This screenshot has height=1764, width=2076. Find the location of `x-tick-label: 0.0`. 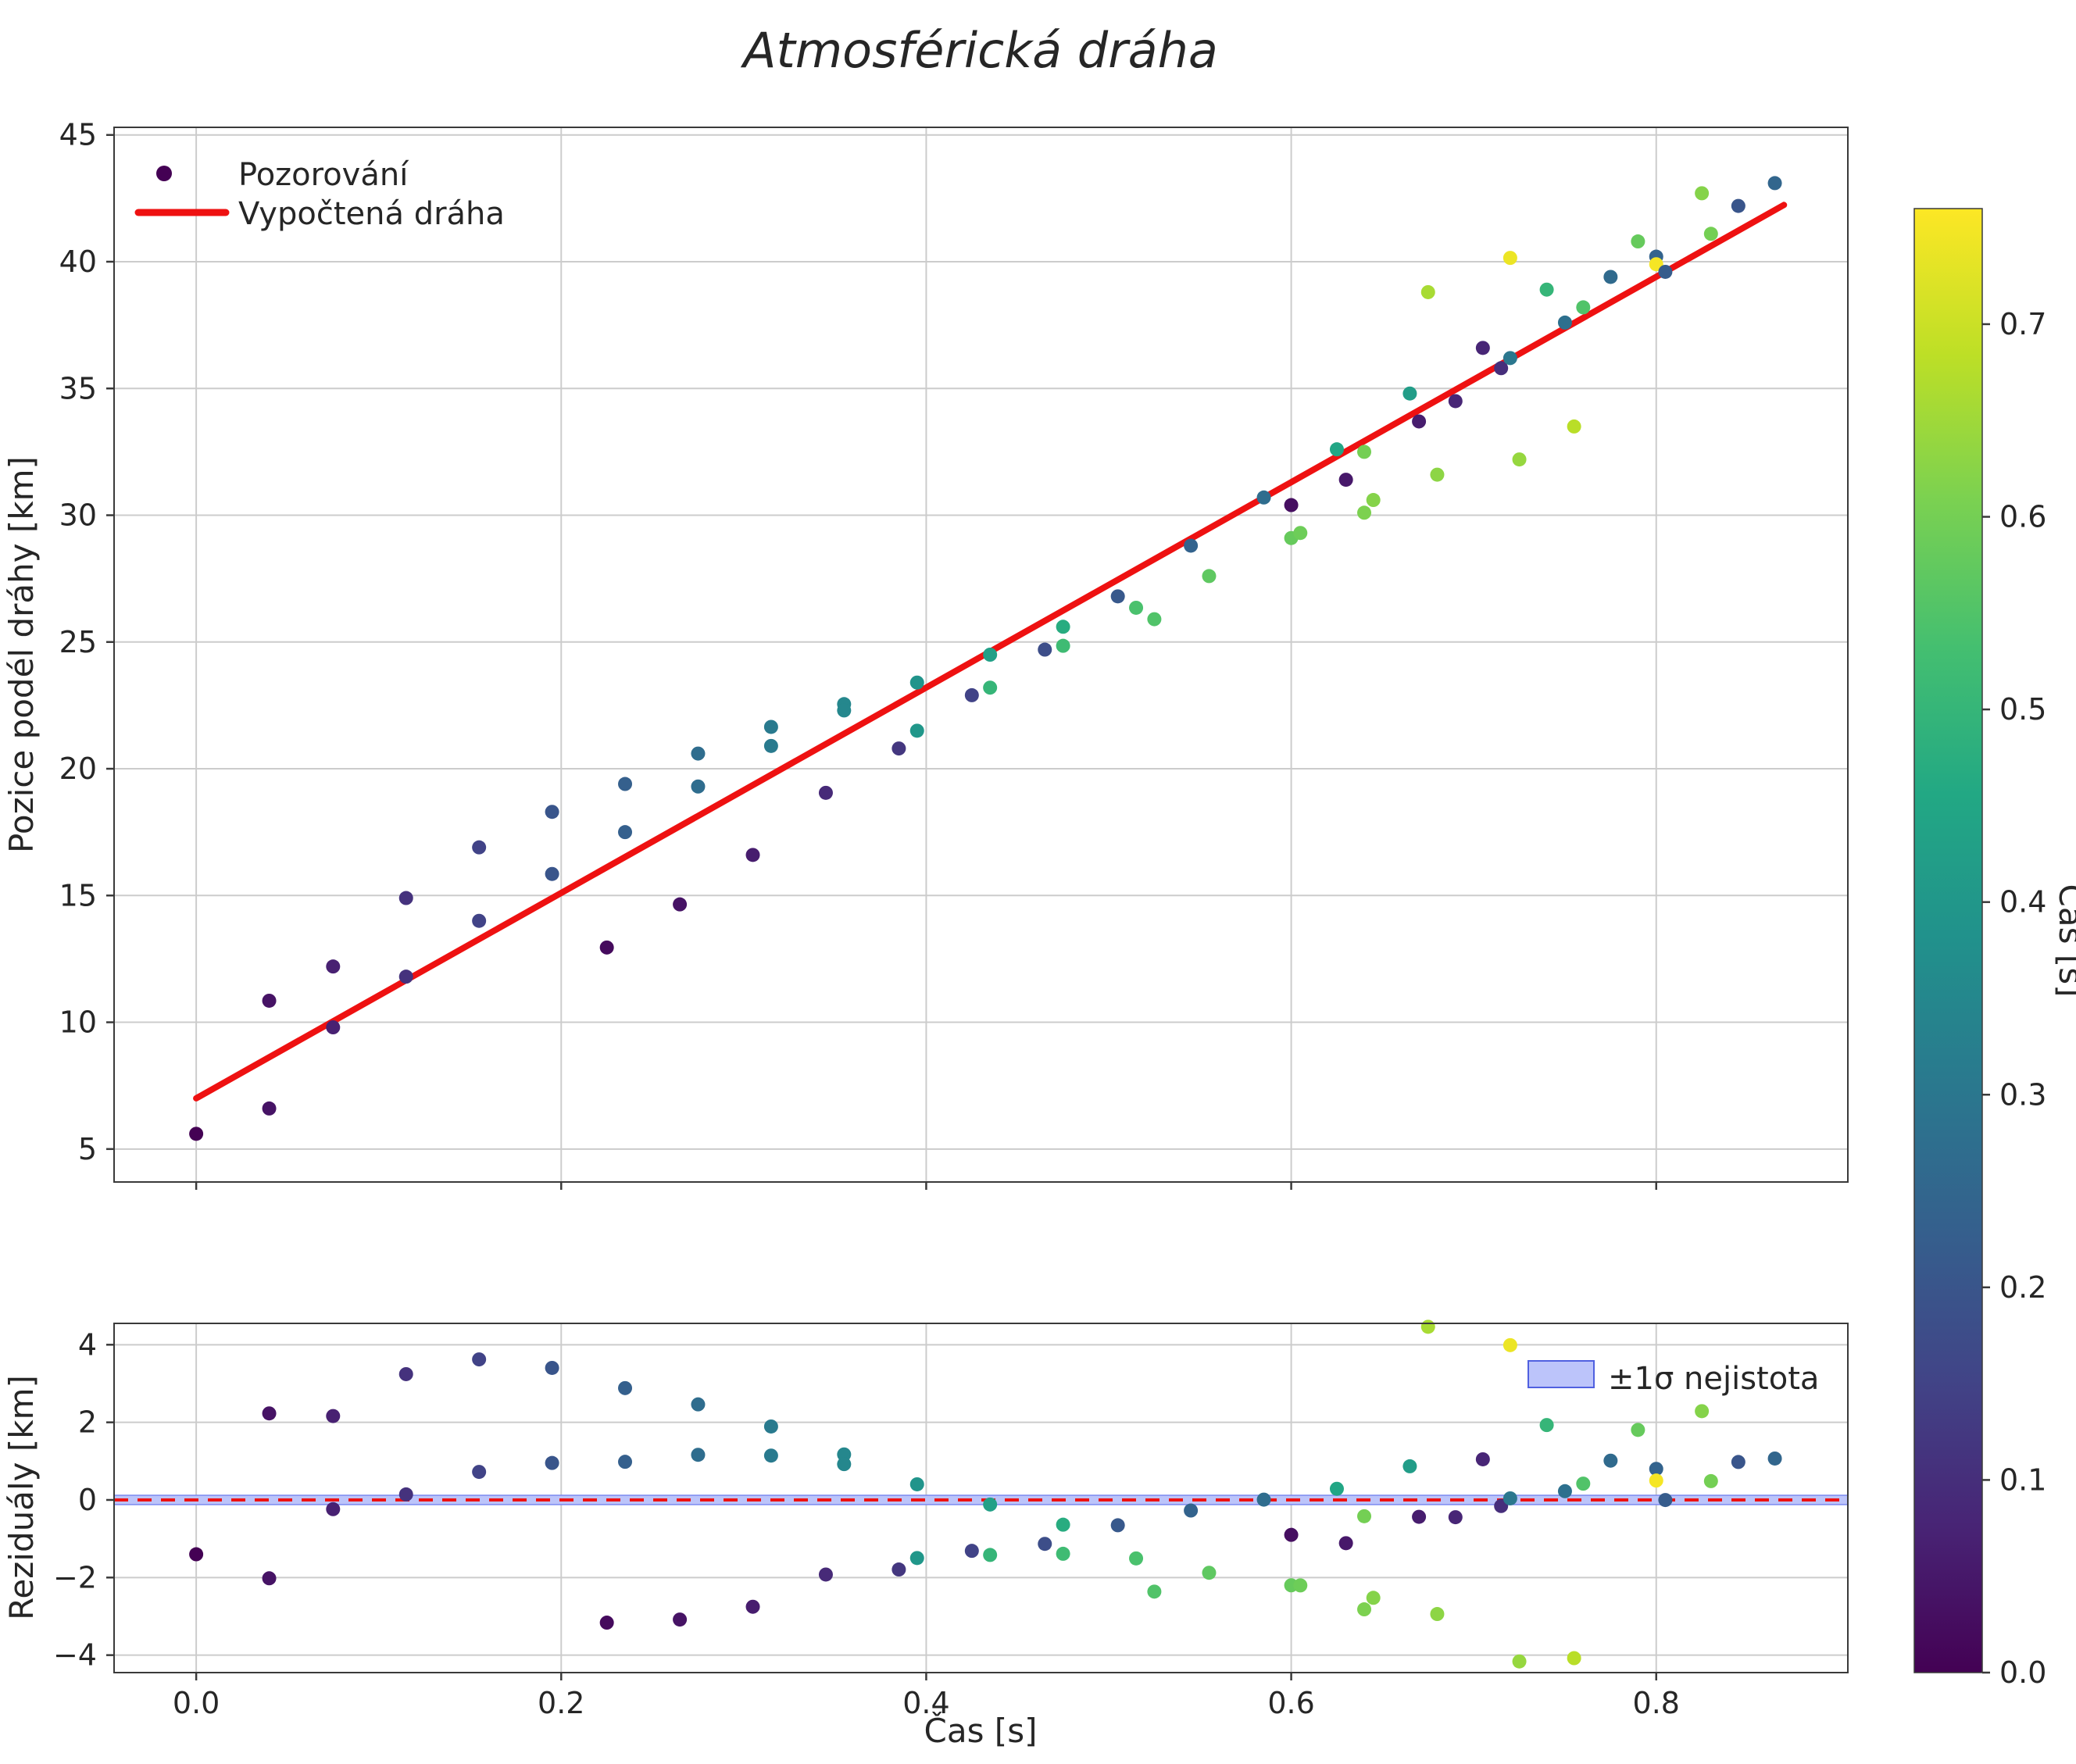

x-tick-label: 0.0 is located at coordinates (196, 1703).